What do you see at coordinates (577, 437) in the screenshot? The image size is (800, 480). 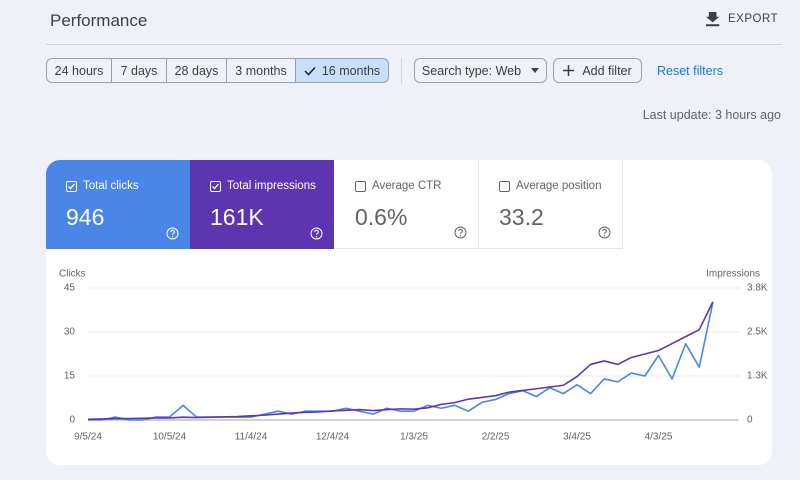 I see `x-tick-label: 3/4/25` at bounding box center [577, 437].